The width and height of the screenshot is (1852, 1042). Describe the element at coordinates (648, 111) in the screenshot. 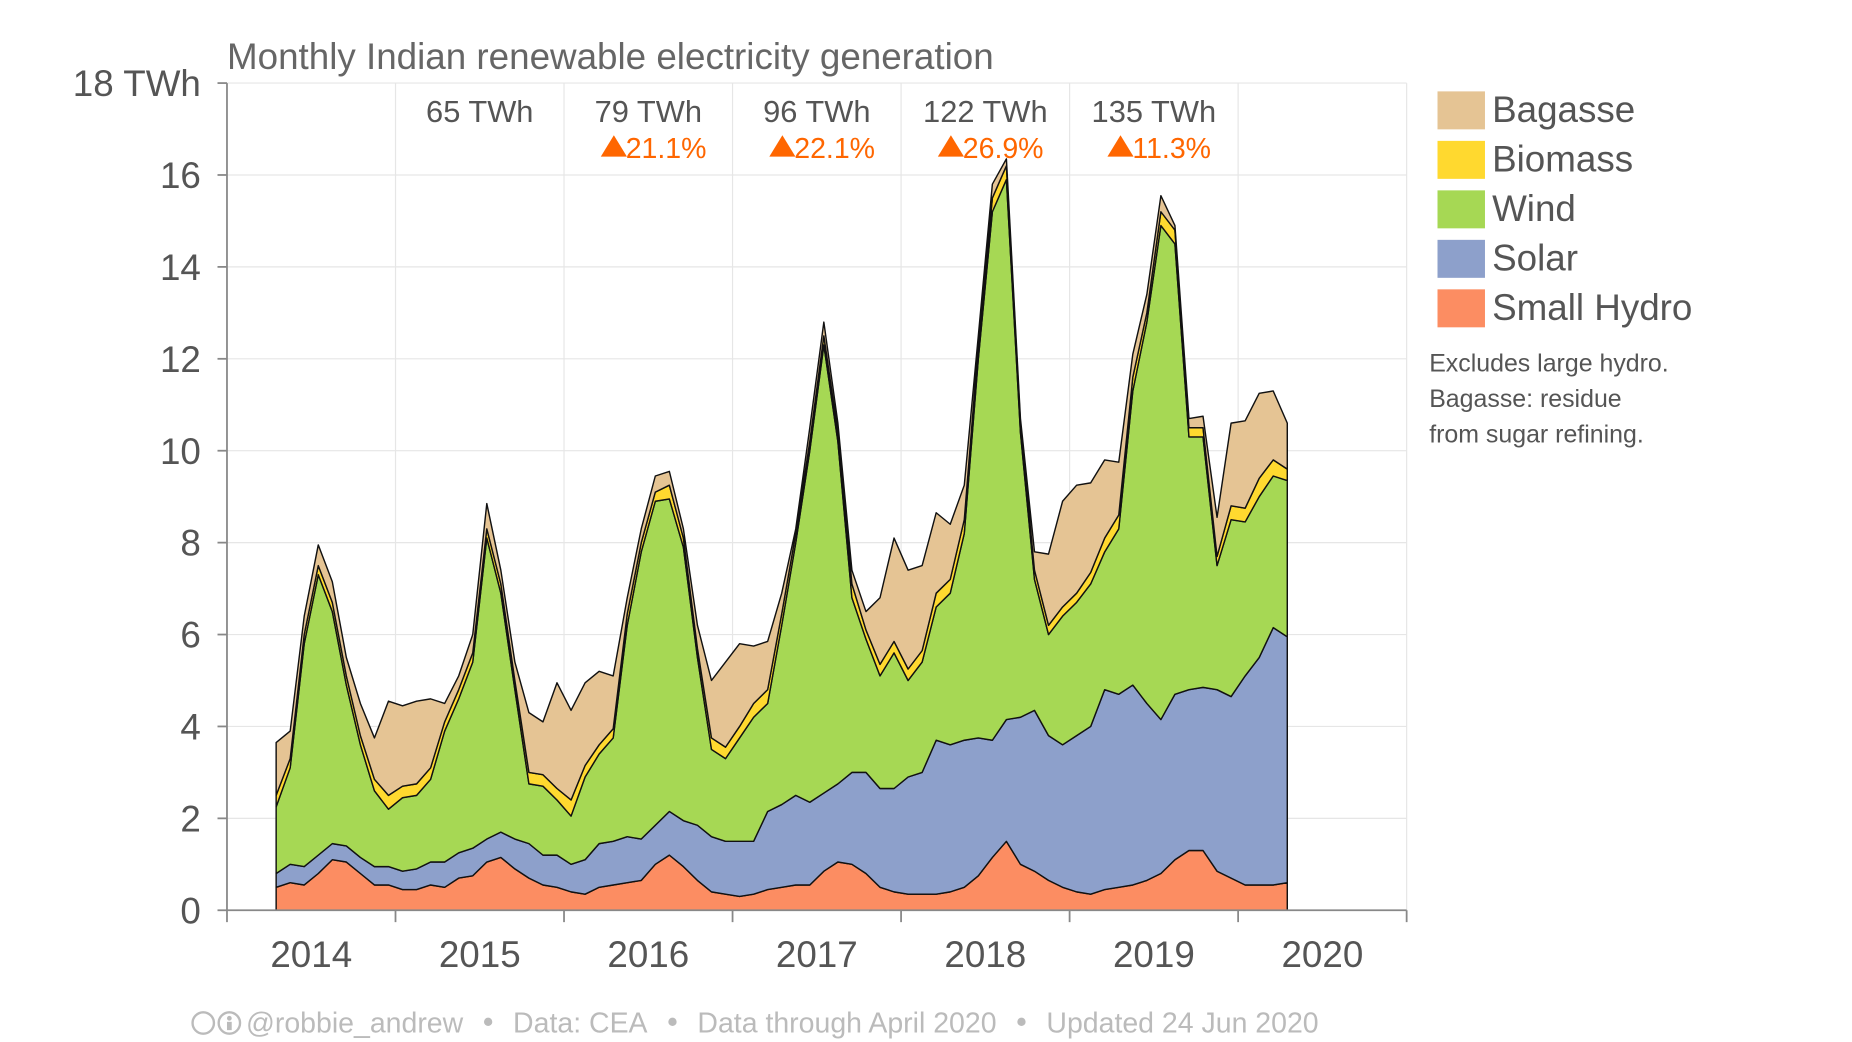

I see `annotation-total: 79 TWh` at that location.